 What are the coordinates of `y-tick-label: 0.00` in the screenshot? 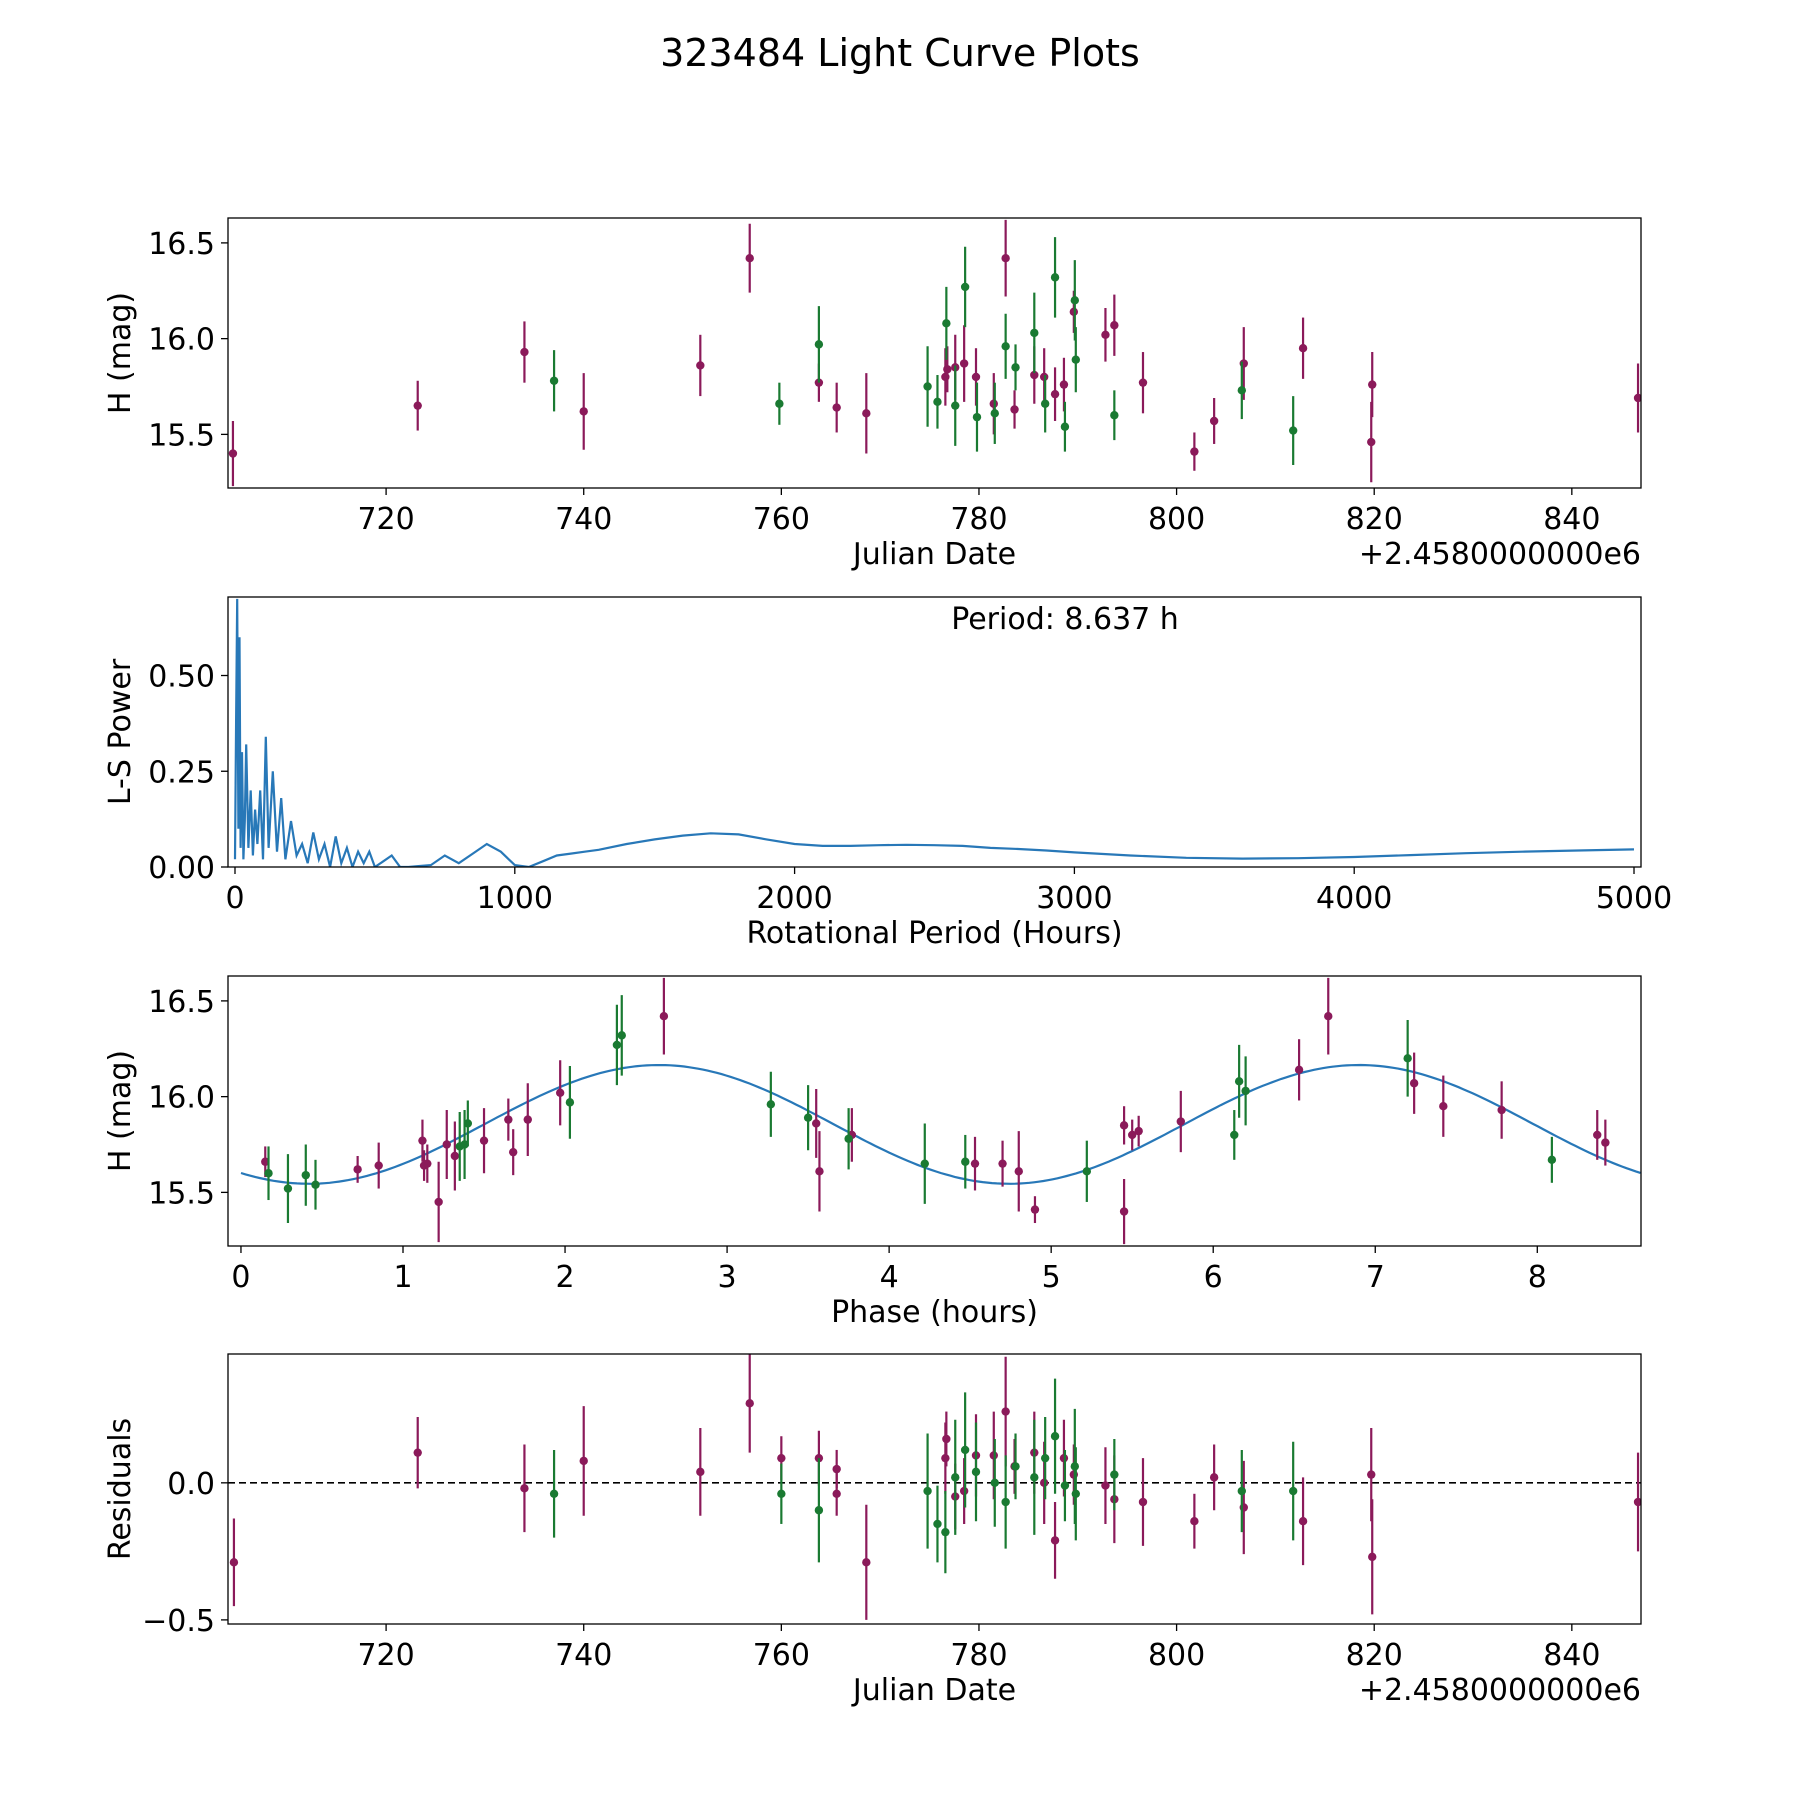 It's located at (181, 868).